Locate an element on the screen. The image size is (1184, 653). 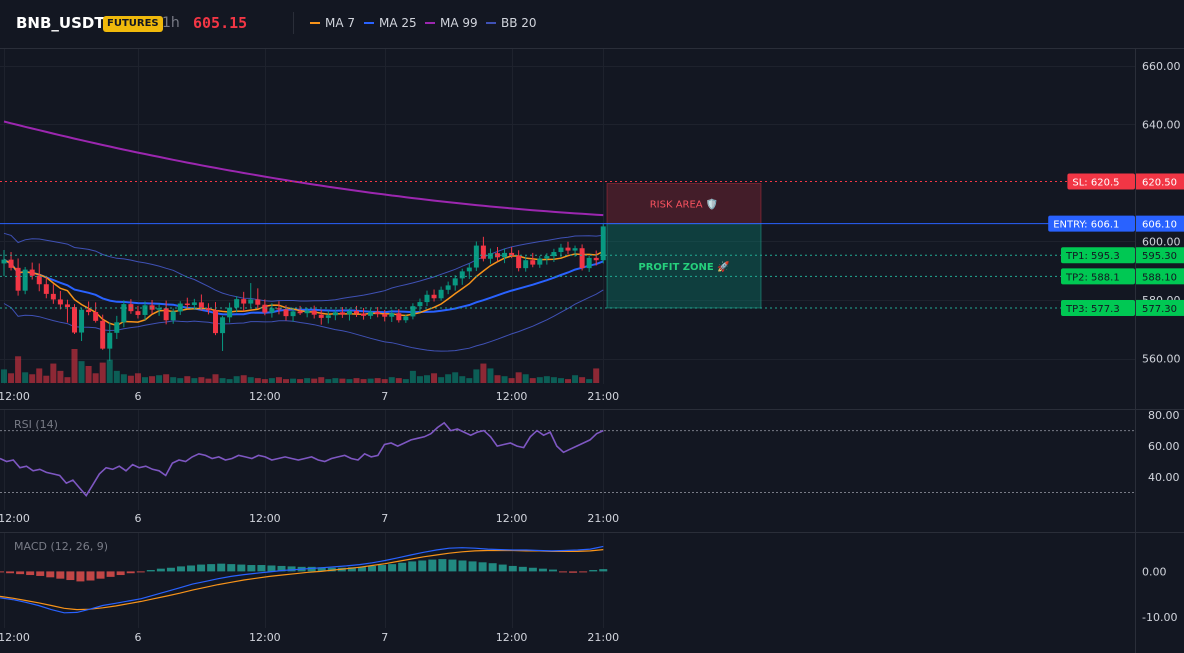
profit-zone-box is located at coordinates (684, 266).